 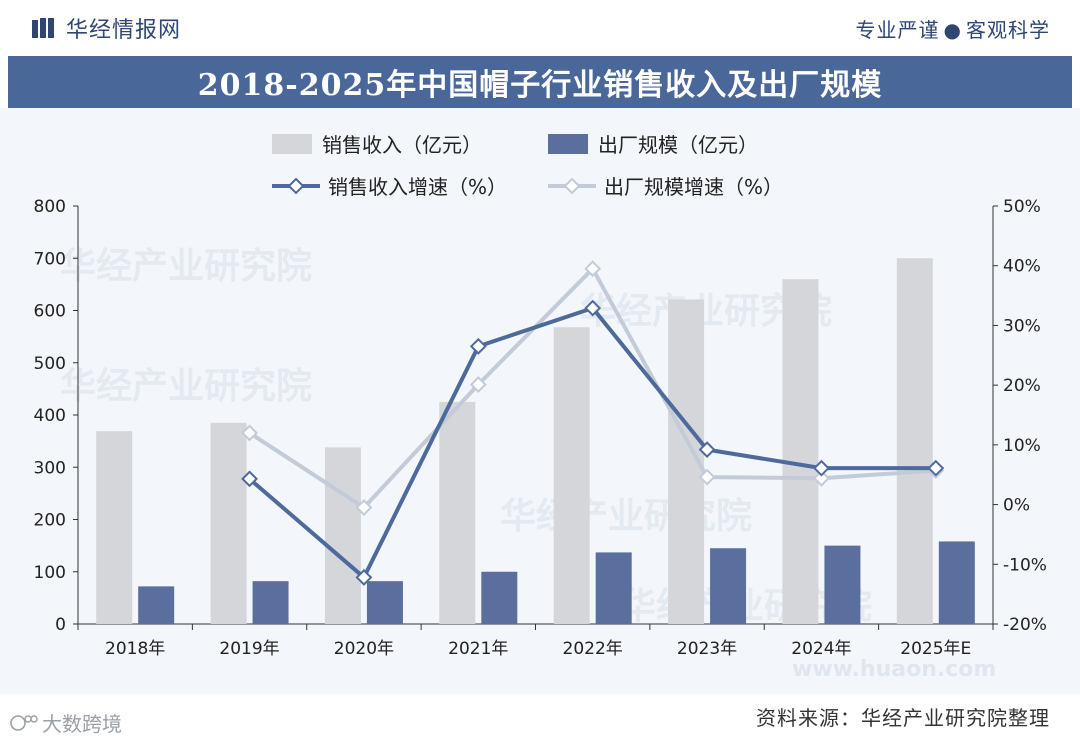 I want to click on y-left-tick-label: 800, so click(x=50, y=207).